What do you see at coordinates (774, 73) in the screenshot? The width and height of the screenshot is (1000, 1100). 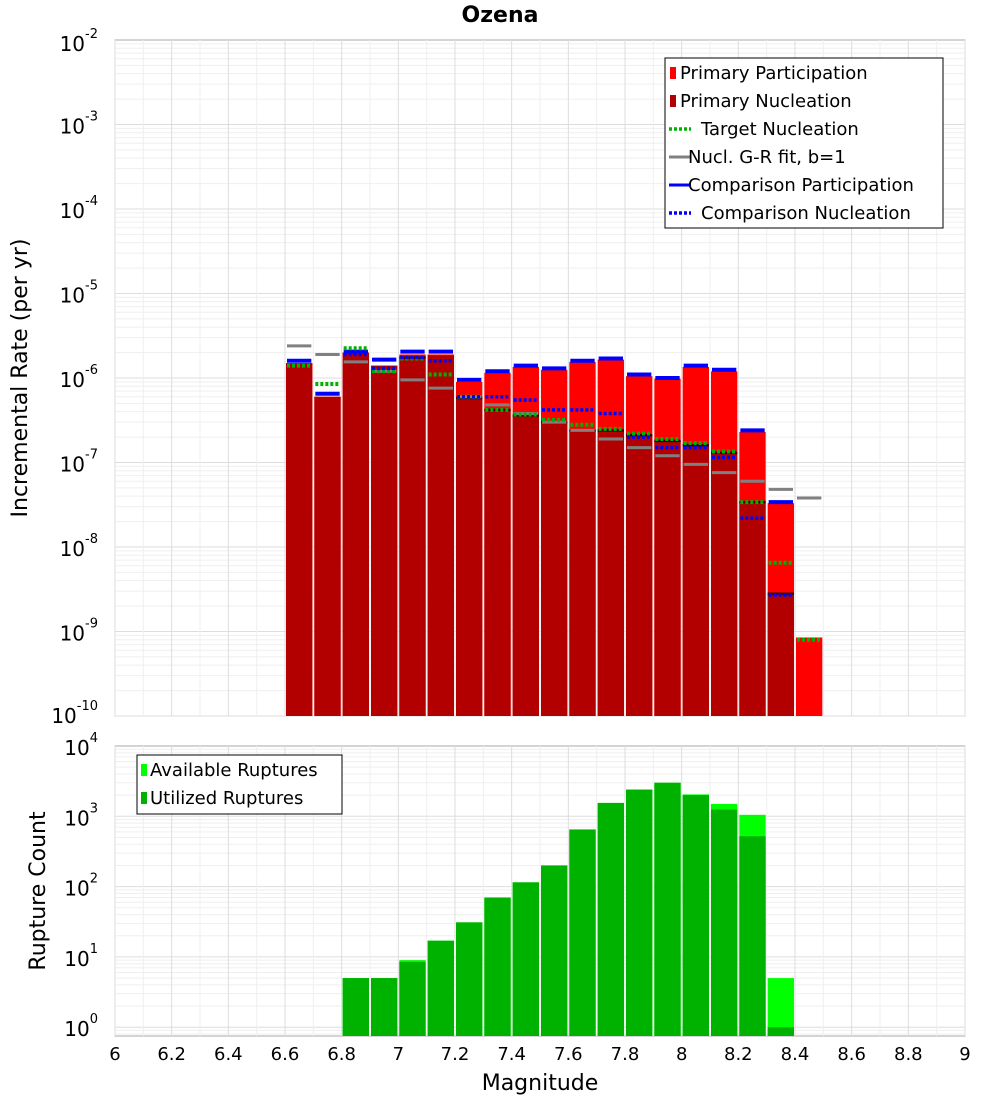 I see `legend-label: Primary Participation` at bounding box center [774, 73].